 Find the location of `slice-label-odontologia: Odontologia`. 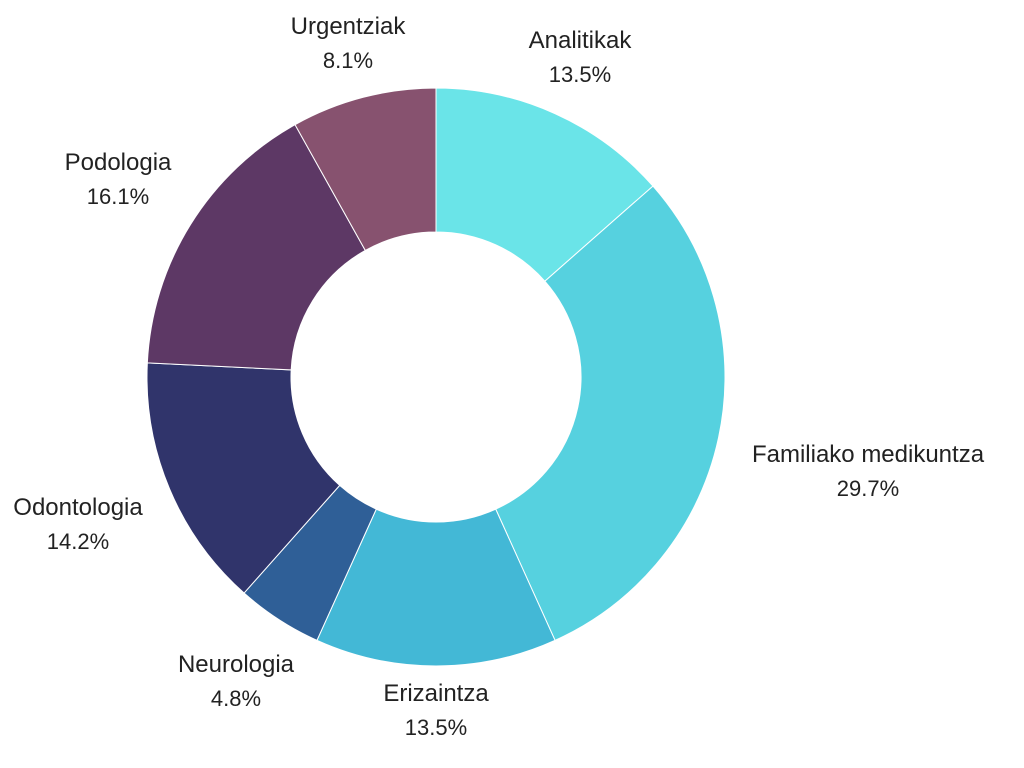

slice-label-odontologia: Odontologia is located at coordinates (78, 507).